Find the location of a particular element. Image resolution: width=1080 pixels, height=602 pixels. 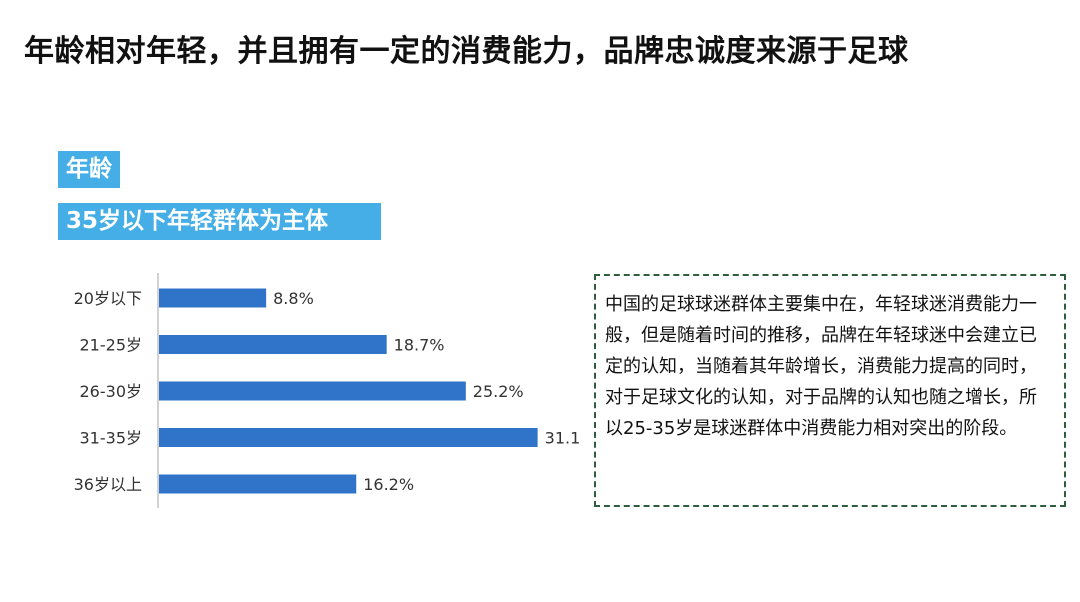

value-label: 31.1% is located at coordinates (562, 438).